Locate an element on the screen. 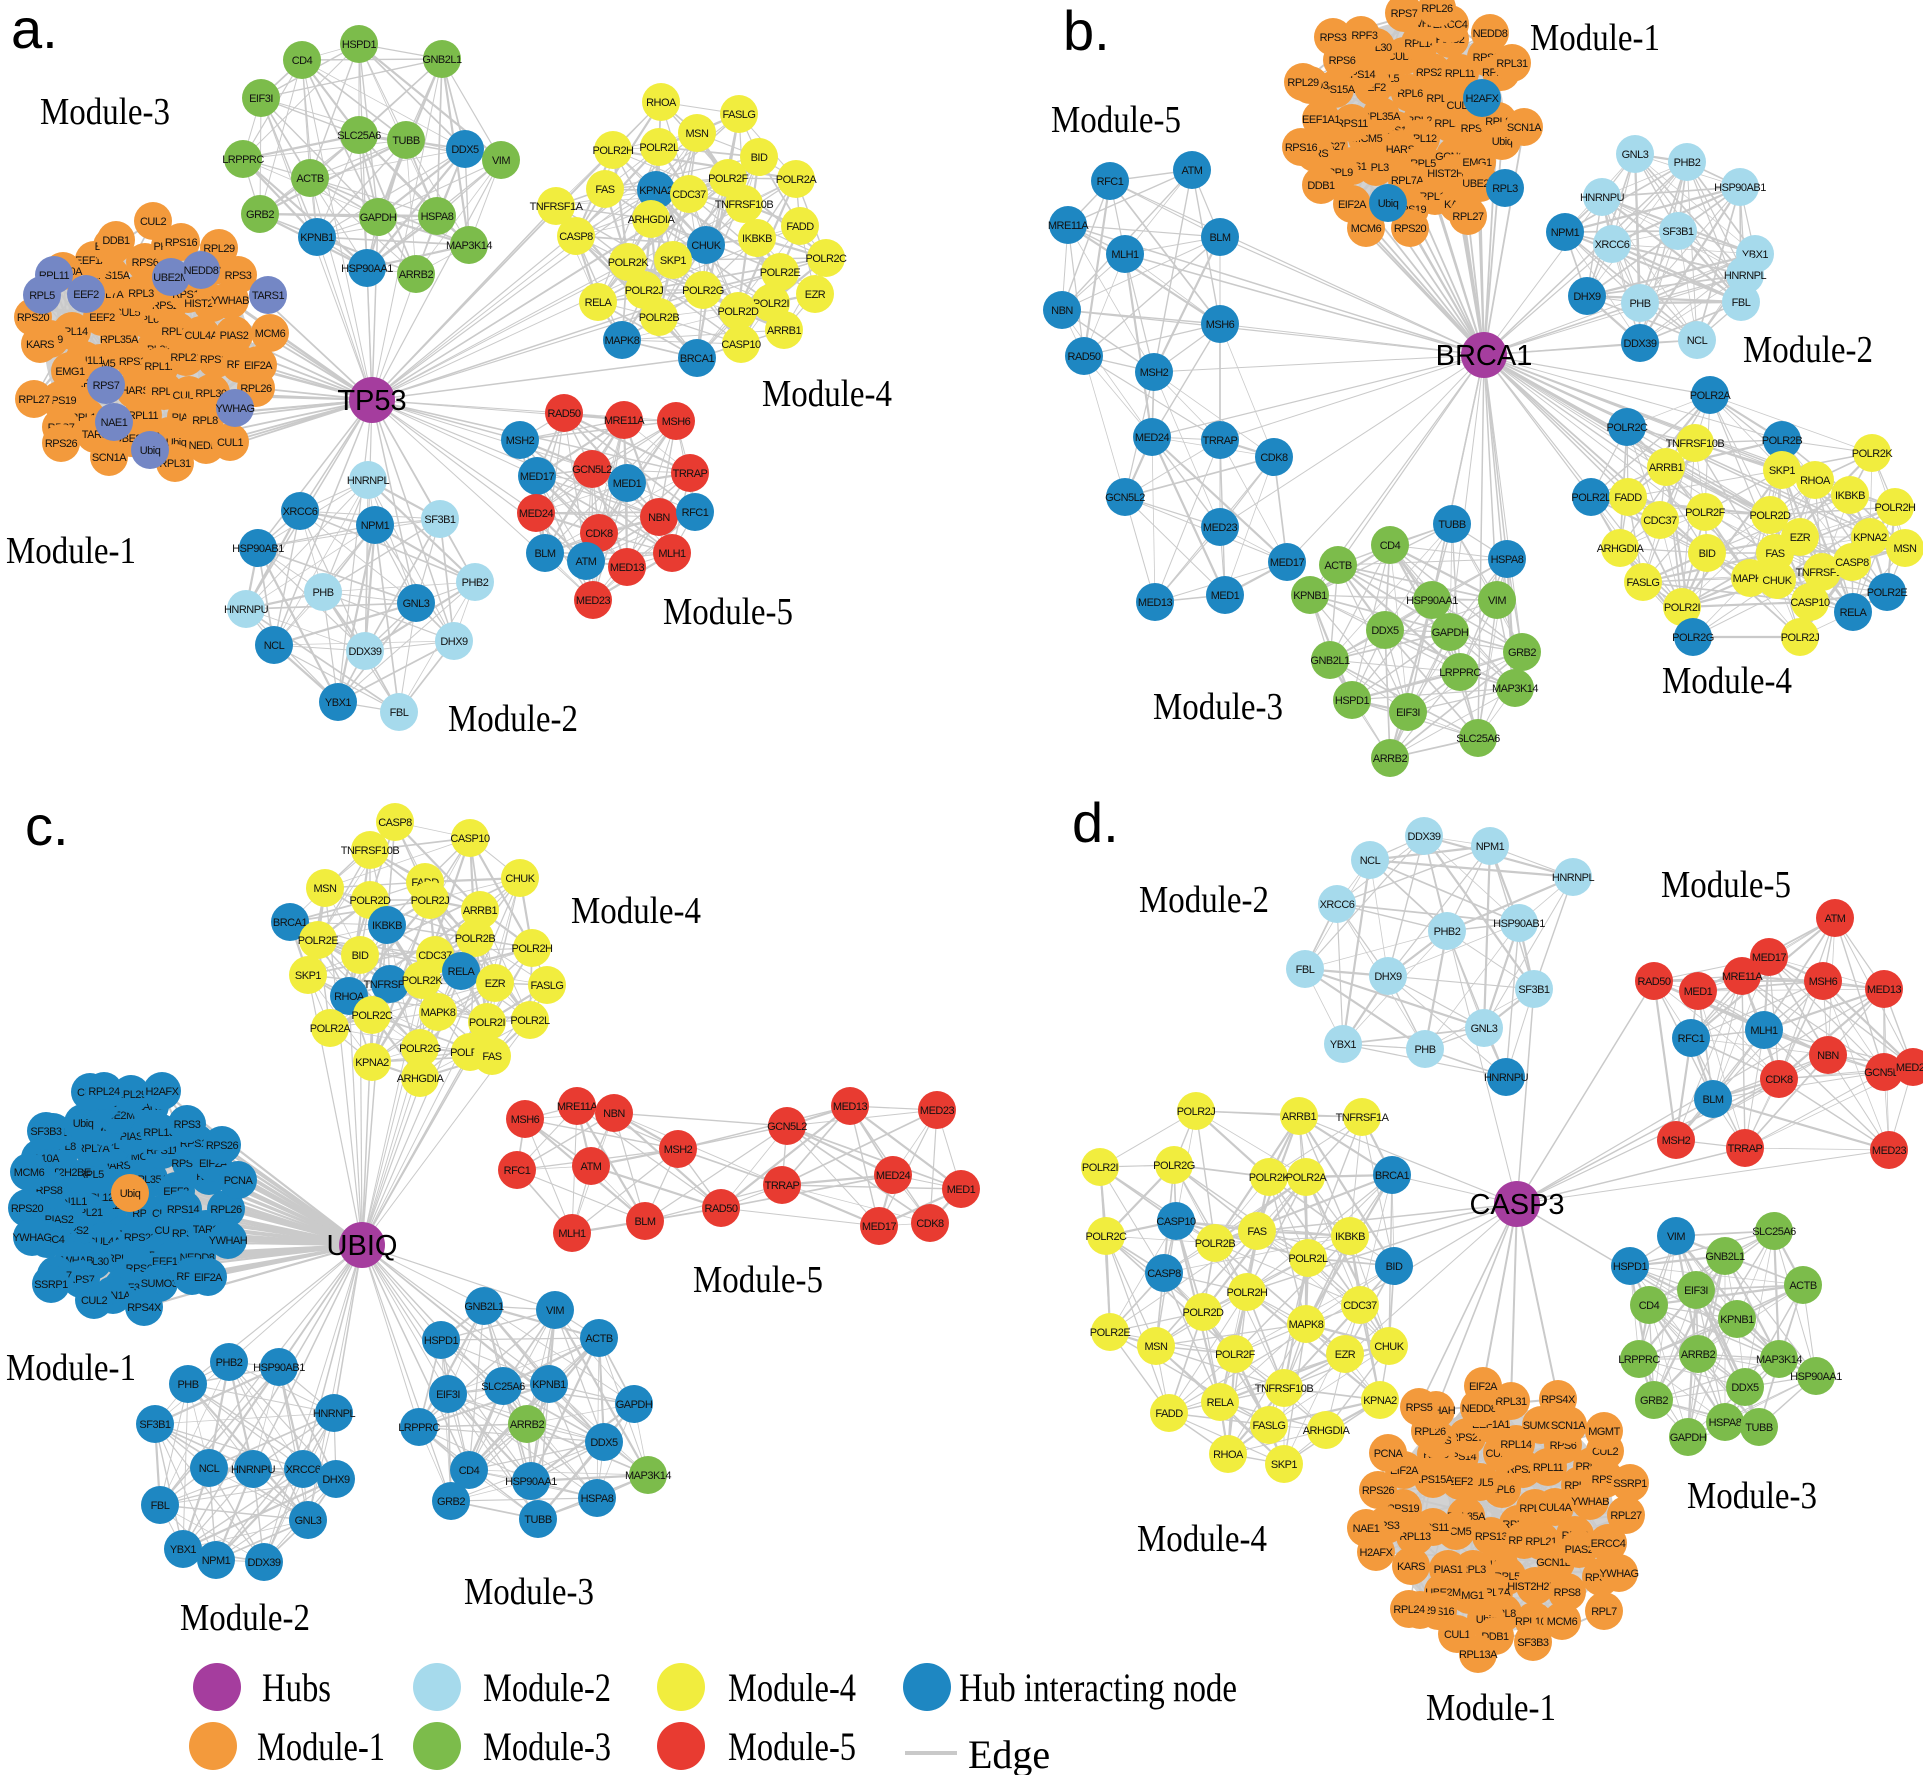  svg-text: RPS6 is located at coordinates (145, 263).